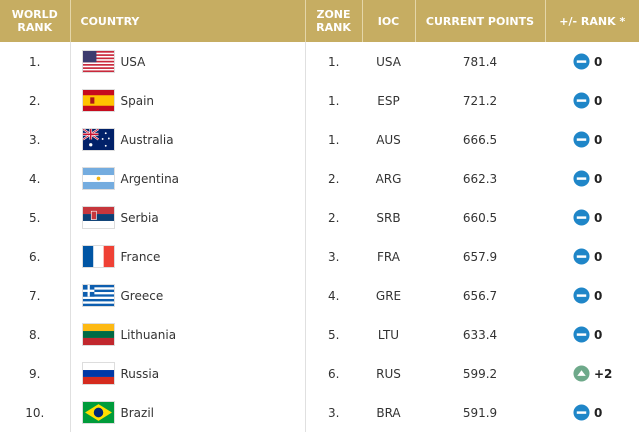  Describe the element at coordinates (480, 412) in the screenshot. I see `current-points: 591.9` at that location.